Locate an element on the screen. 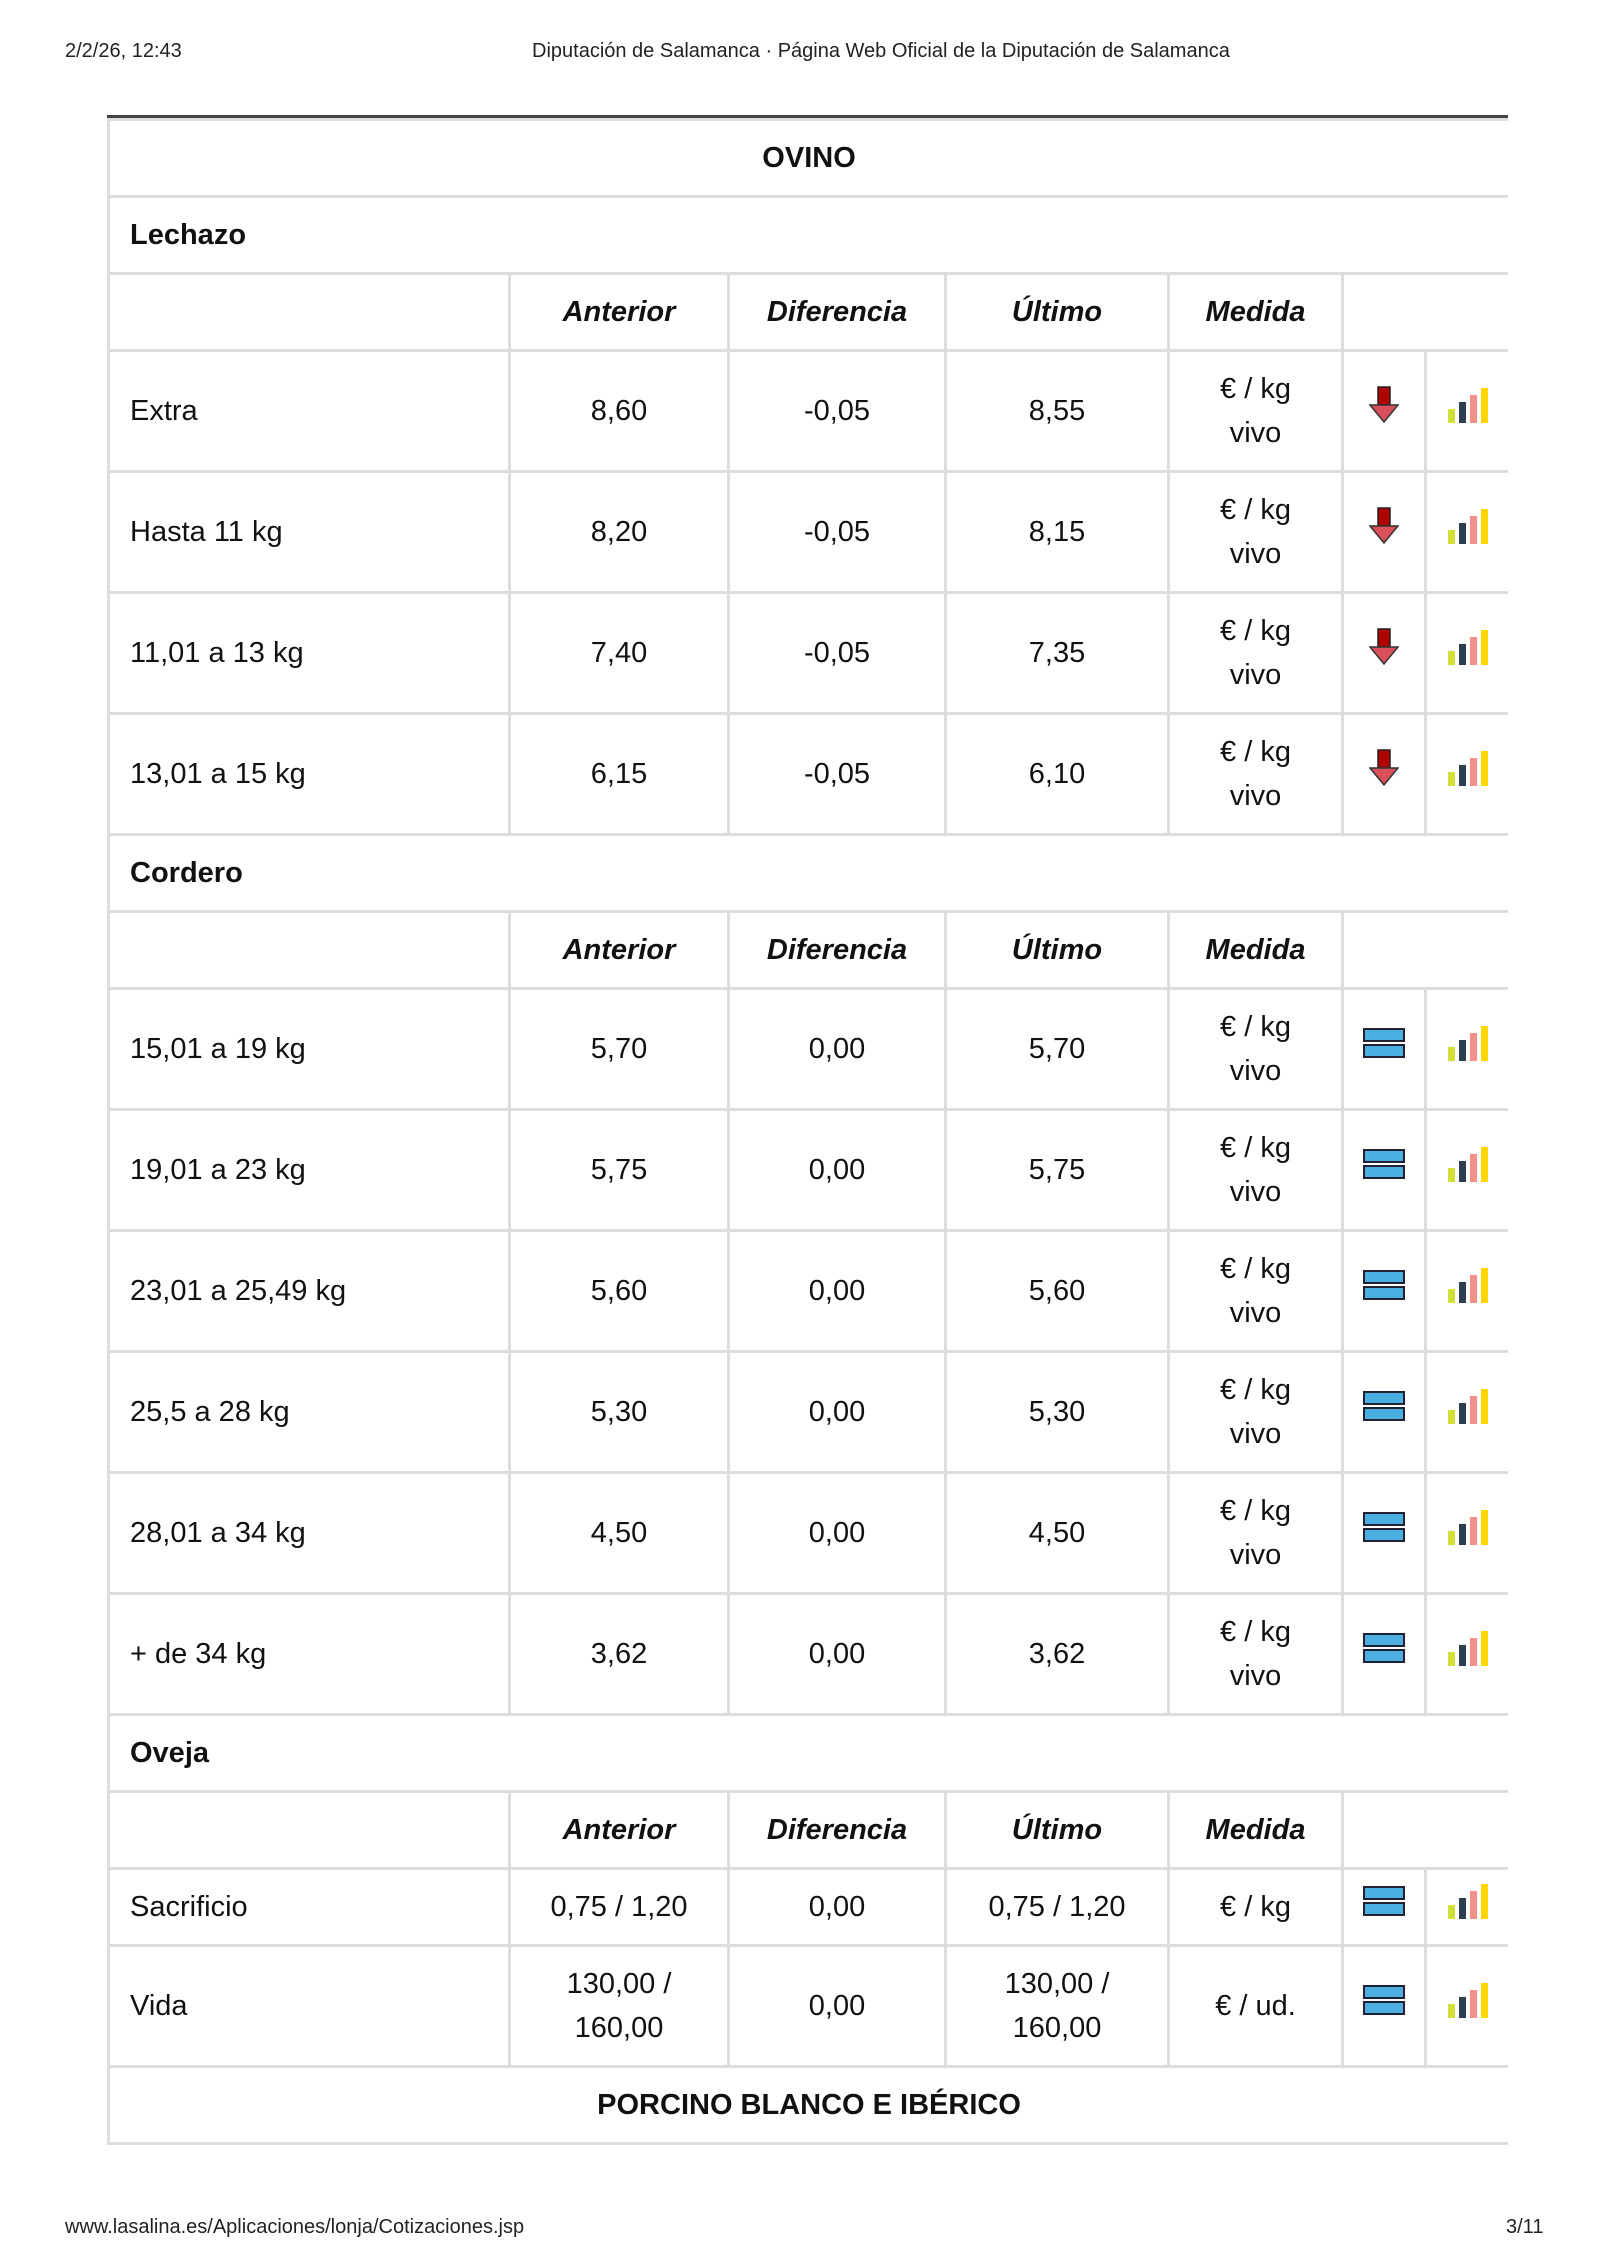  ultimo-value: 8,15 is located at coordinates (1057, 532).